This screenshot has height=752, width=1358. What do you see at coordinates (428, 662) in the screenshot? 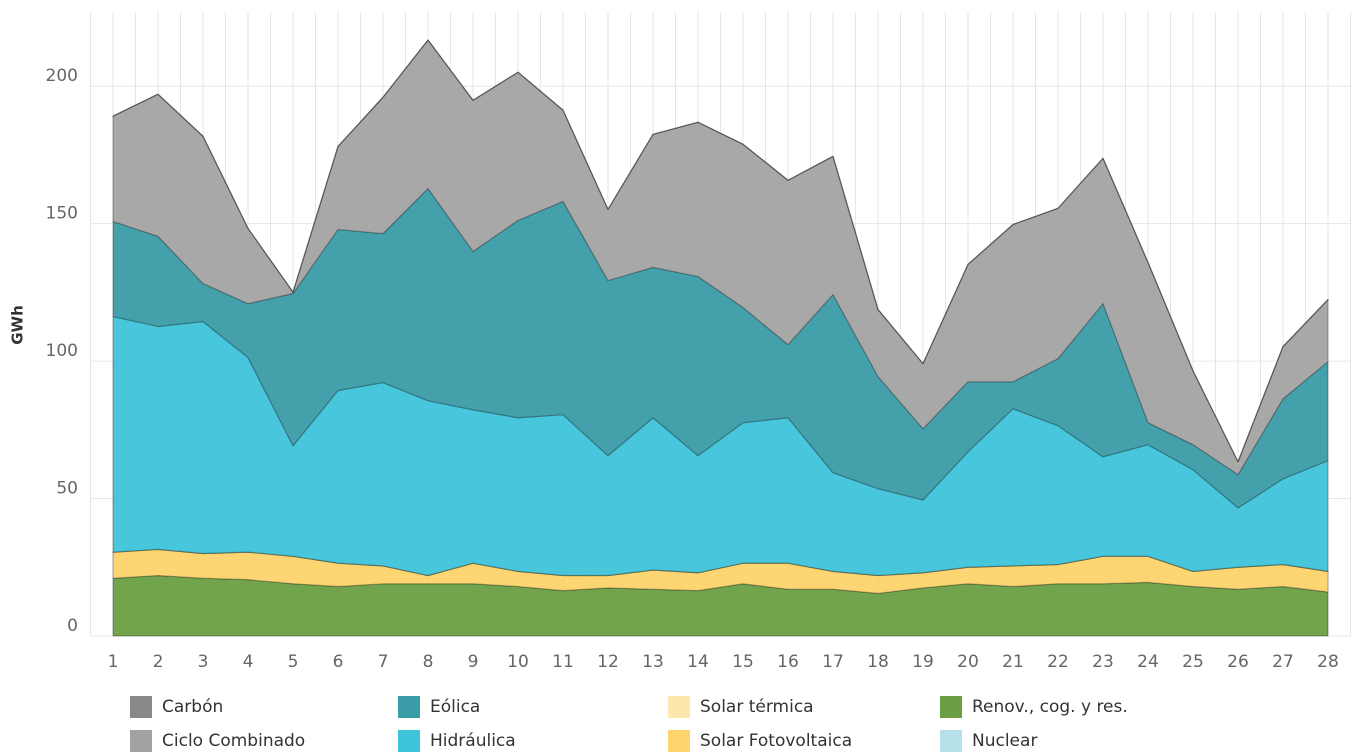
I see `x-tick-label: 8` at bounding box center [428, 662].